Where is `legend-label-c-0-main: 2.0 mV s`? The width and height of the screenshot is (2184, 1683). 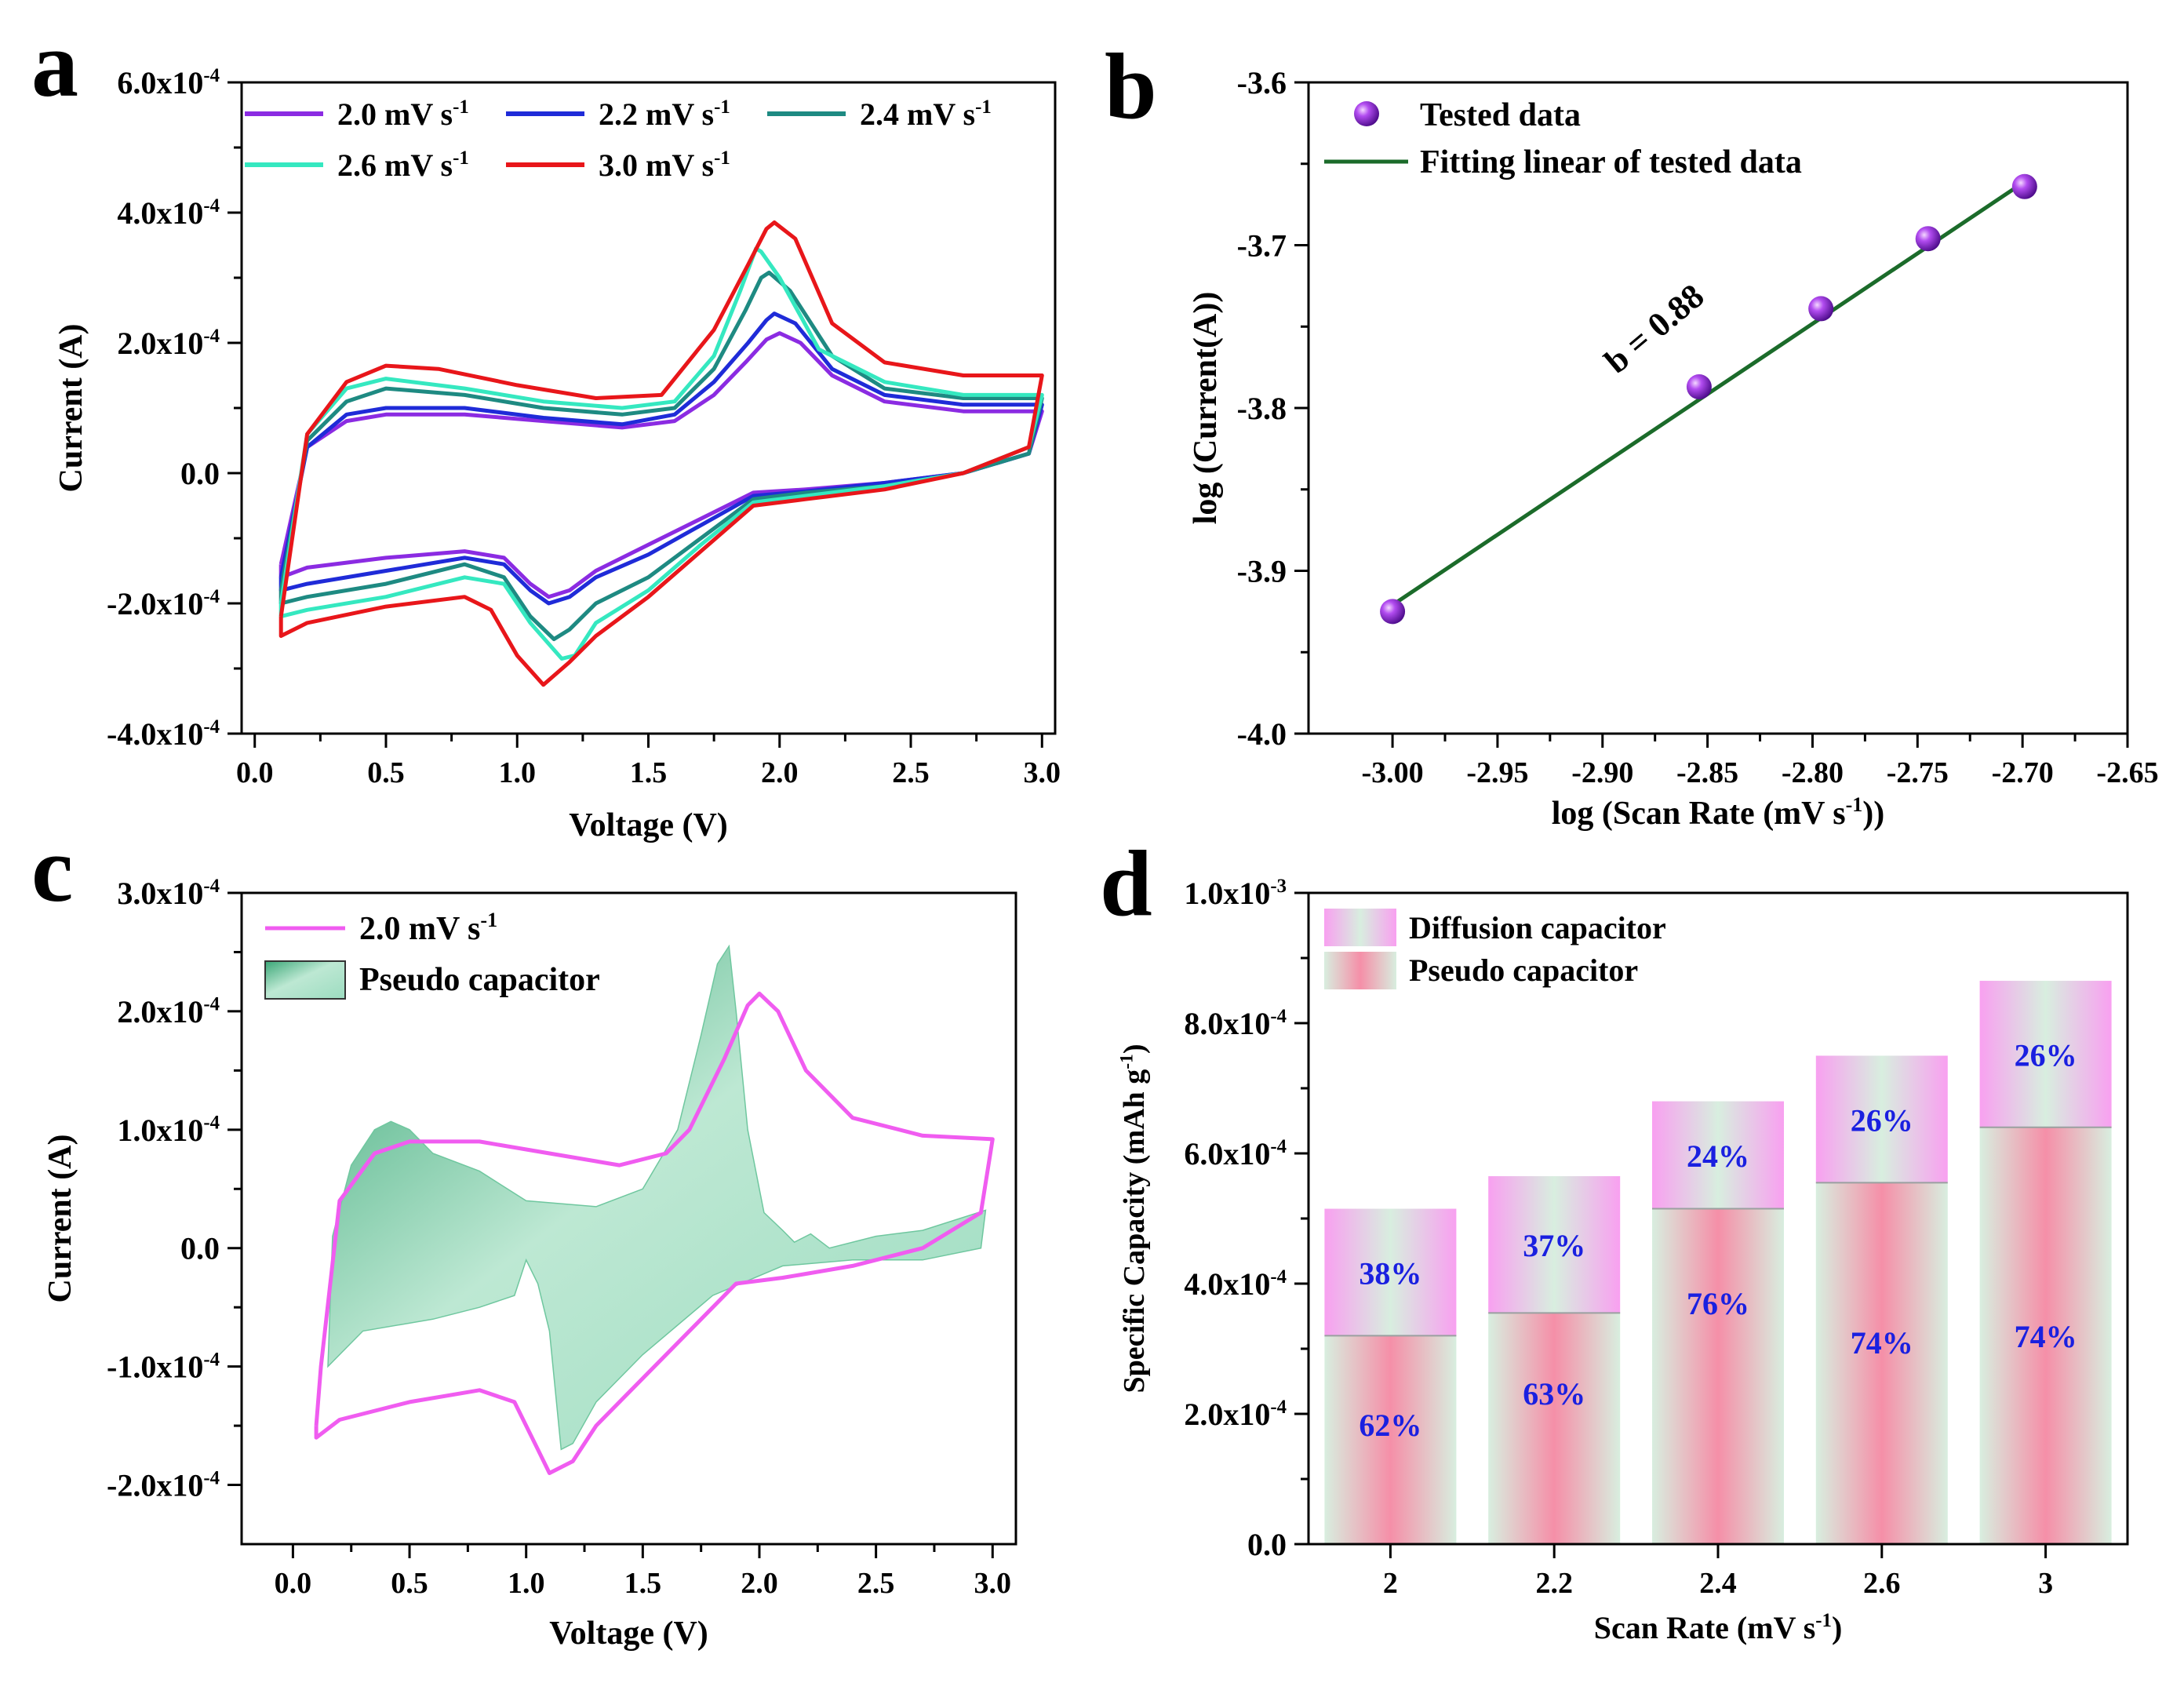
legend-label-c-0-main: 2.0 mV s is located at coordinates (419, 929).